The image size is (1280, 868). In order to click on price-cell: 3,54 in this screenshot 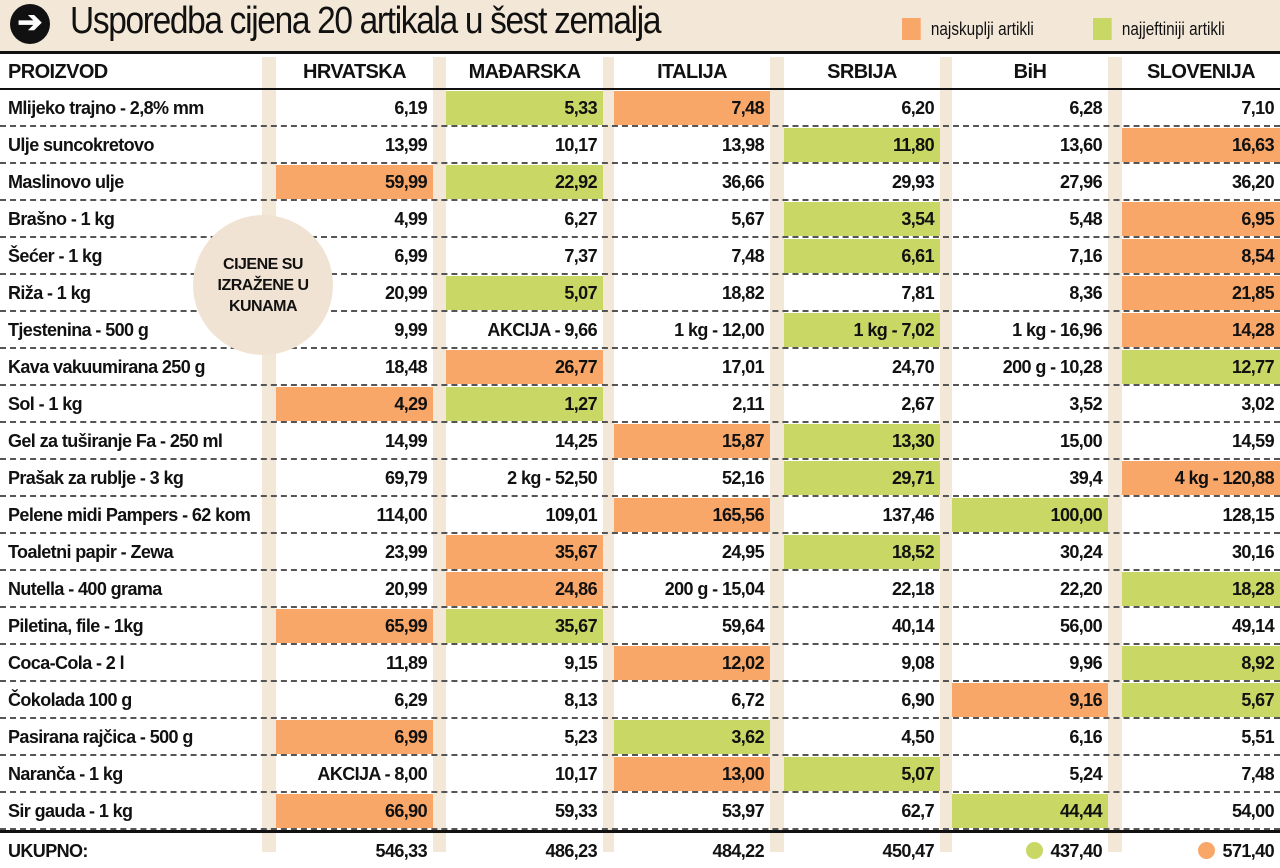, I will do `click(862, 219)`.